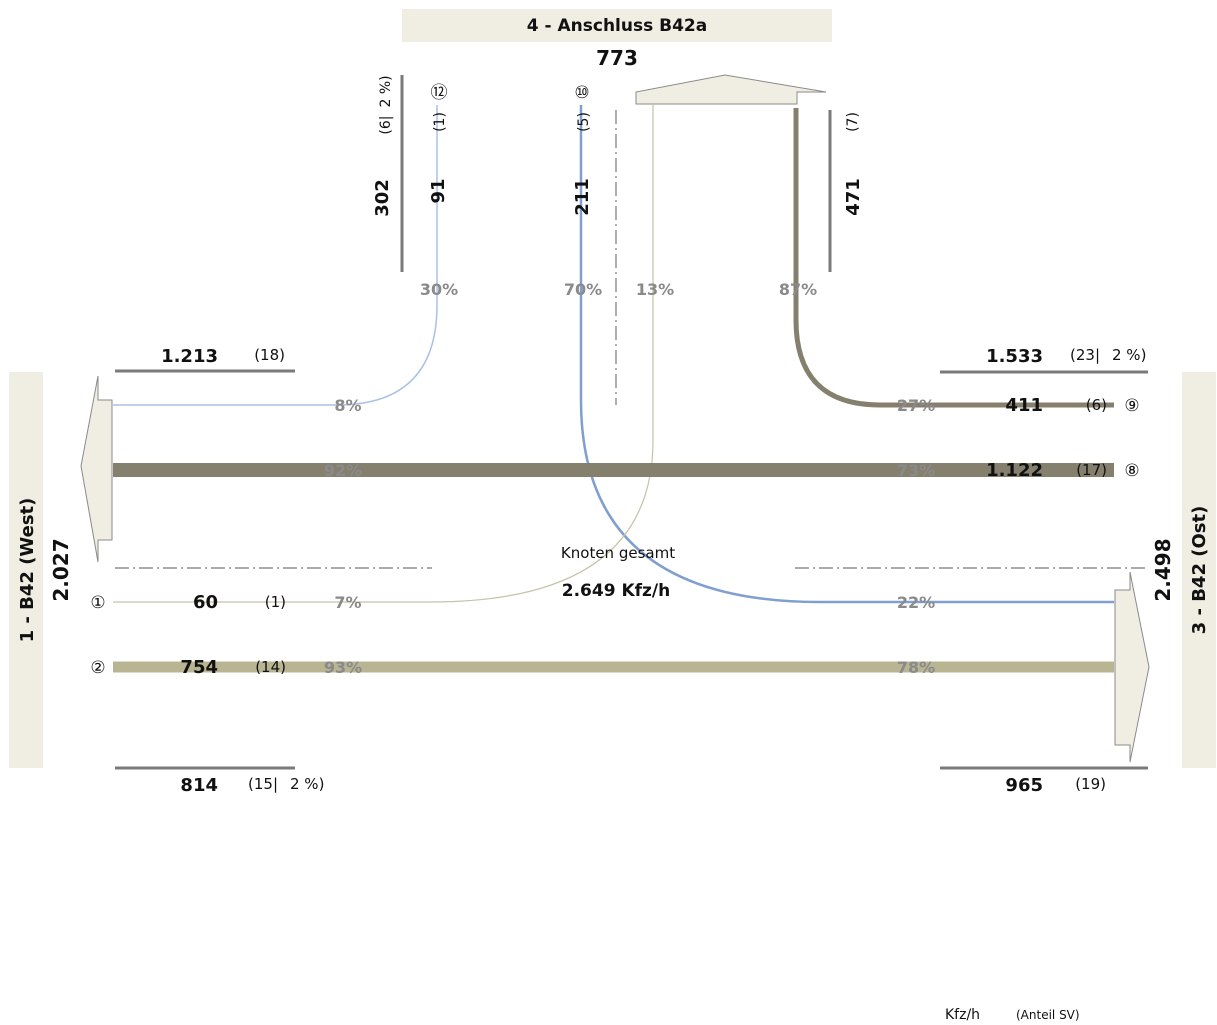 The width and height of the screenshot is (1217, 1025). Describe the element at coordinates (438, 190) in the screenshot. I see `stream-12-value: 91` at that location.